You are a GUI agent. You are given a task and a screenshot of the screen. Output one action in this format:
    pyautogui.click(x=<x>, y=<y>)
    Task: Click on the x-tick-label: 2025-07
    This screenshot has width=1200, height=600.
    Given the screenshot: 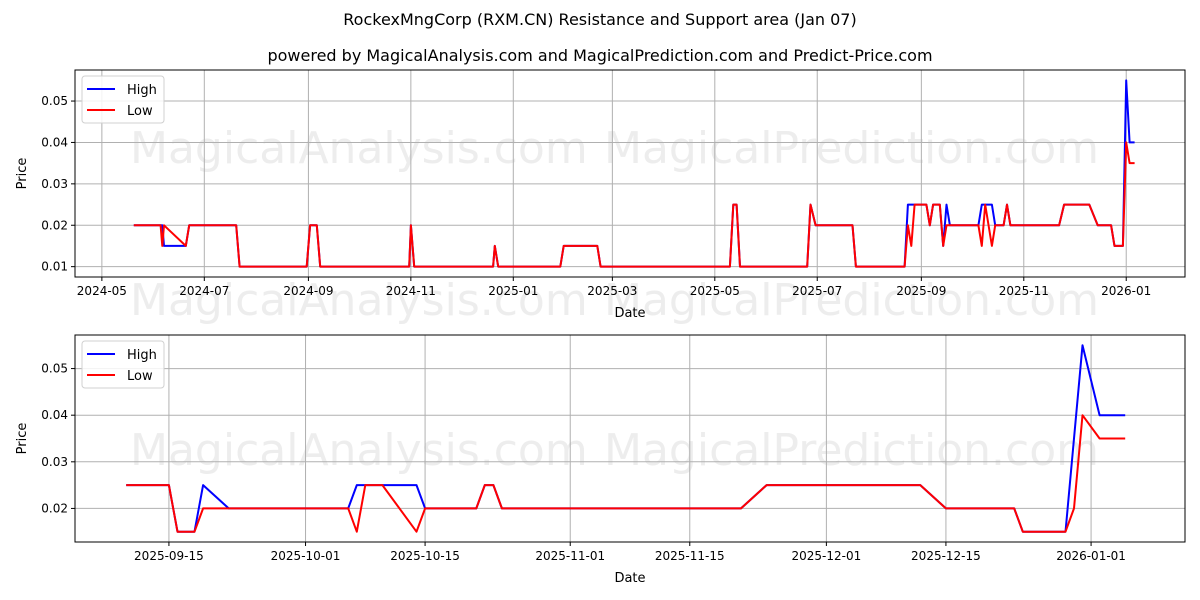 What is the action you would take?
    pyautogui.click(x=817, y=291)
    